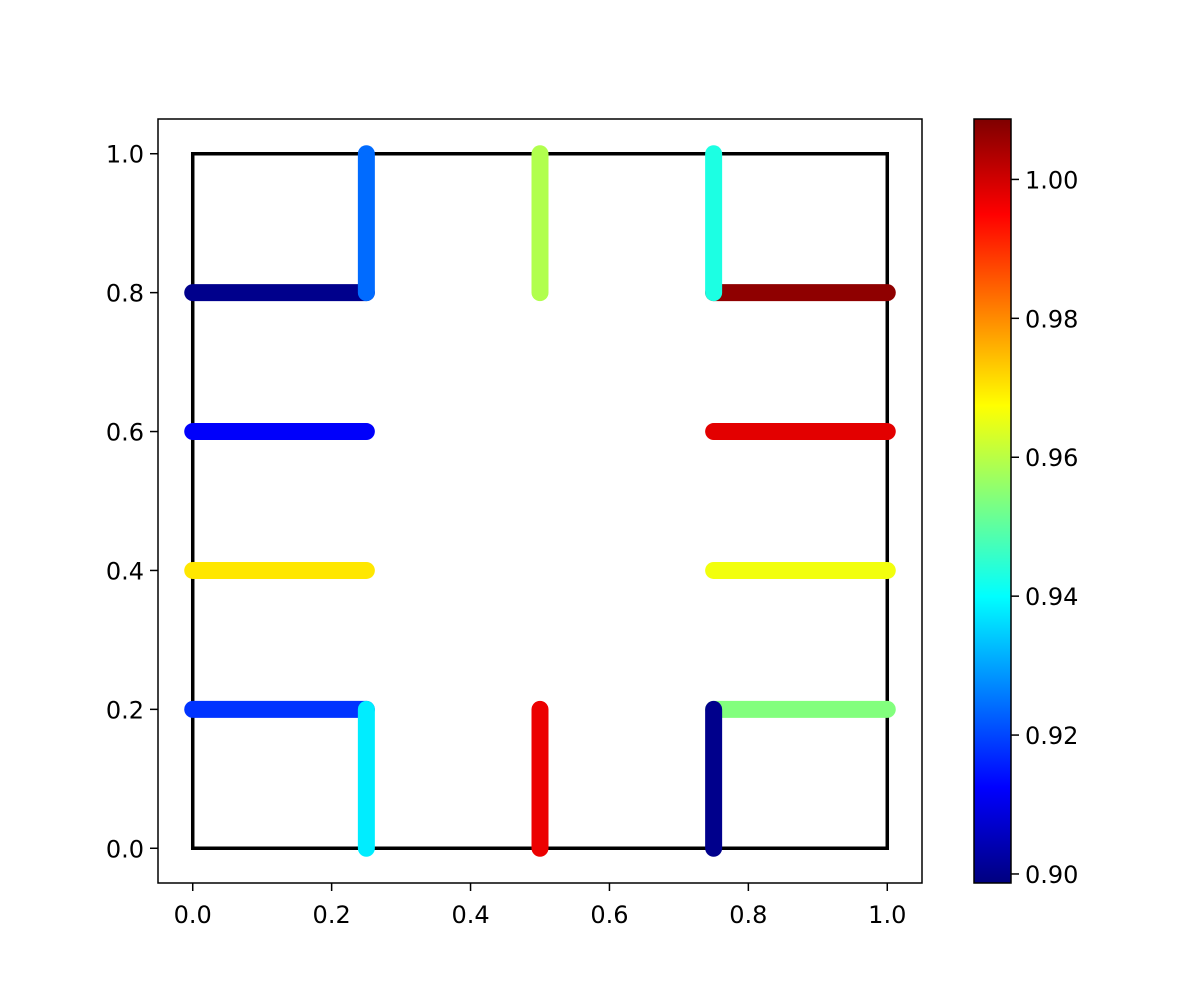 This screenshot has width=1196, height=993. What do you see at coordinates (748, 915) in the screenshot?
I see `x-tick-label: 0.8` at bounding box center [748, 915].